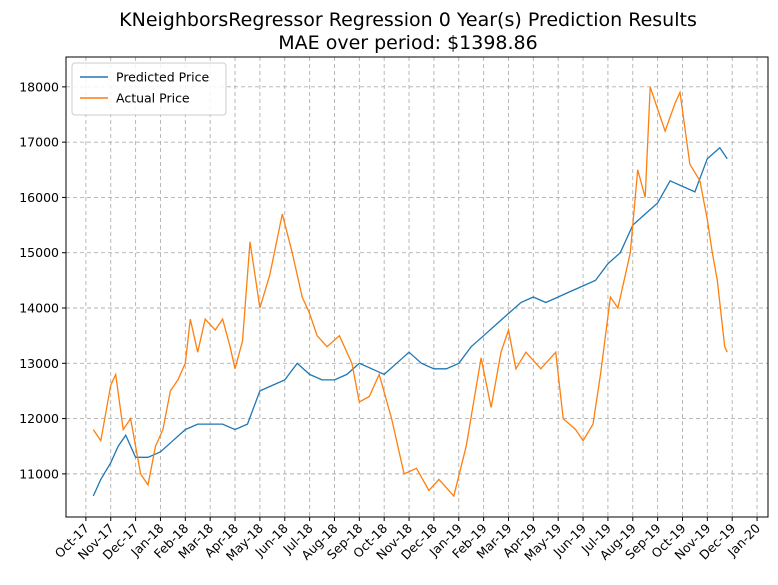  What do you see at coordinates (39, 363) in the screenshot?
I see `y-tick-label: 13000` at bounding box center [39, 363].